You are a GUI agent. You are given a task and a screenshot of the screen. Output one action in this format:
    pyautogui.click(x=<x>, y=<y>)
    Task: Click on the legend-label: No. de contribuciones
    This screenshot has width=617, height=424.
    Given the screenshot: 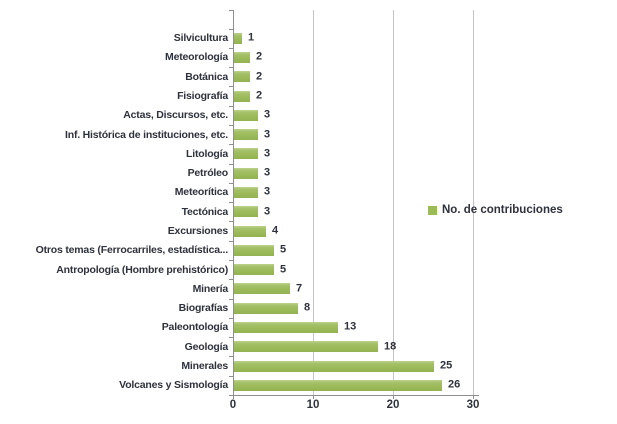 What is the action you would take?
    pyautogui.click(x=502, y=210)
    